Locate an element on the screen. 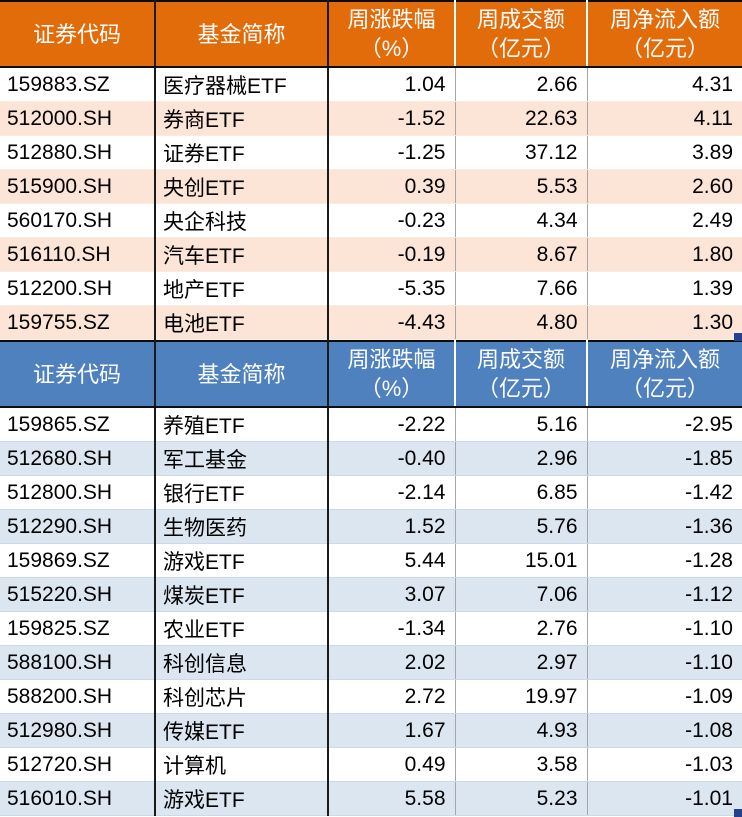 The image size is (742, 817). weekly-change-cell: 2.72 is located at coordinates (392, 696).